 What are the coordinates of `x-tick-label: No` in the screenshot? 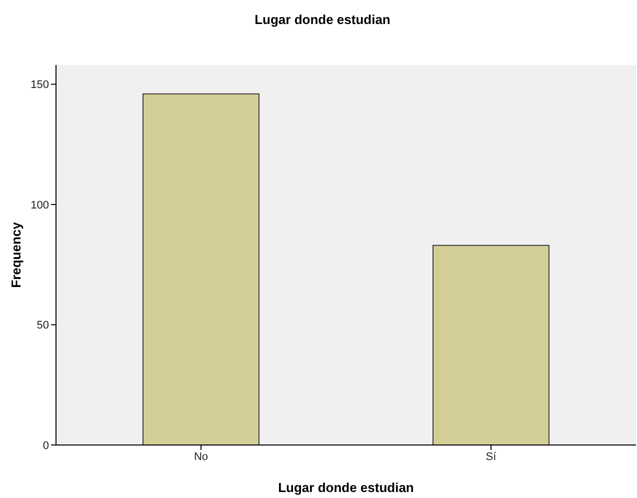 It's located at (201, 456).